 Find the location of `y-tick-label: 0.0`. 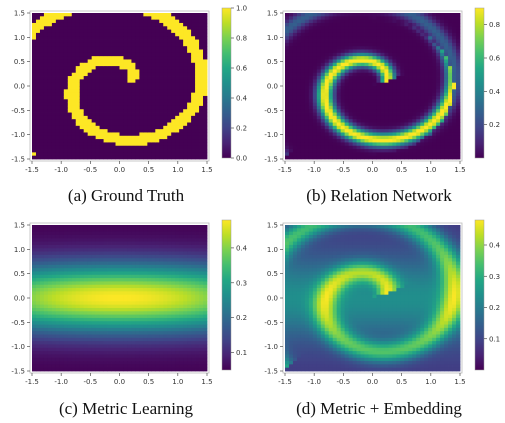

y-tick-label: 0.0 is located at coordinates (19, 87).